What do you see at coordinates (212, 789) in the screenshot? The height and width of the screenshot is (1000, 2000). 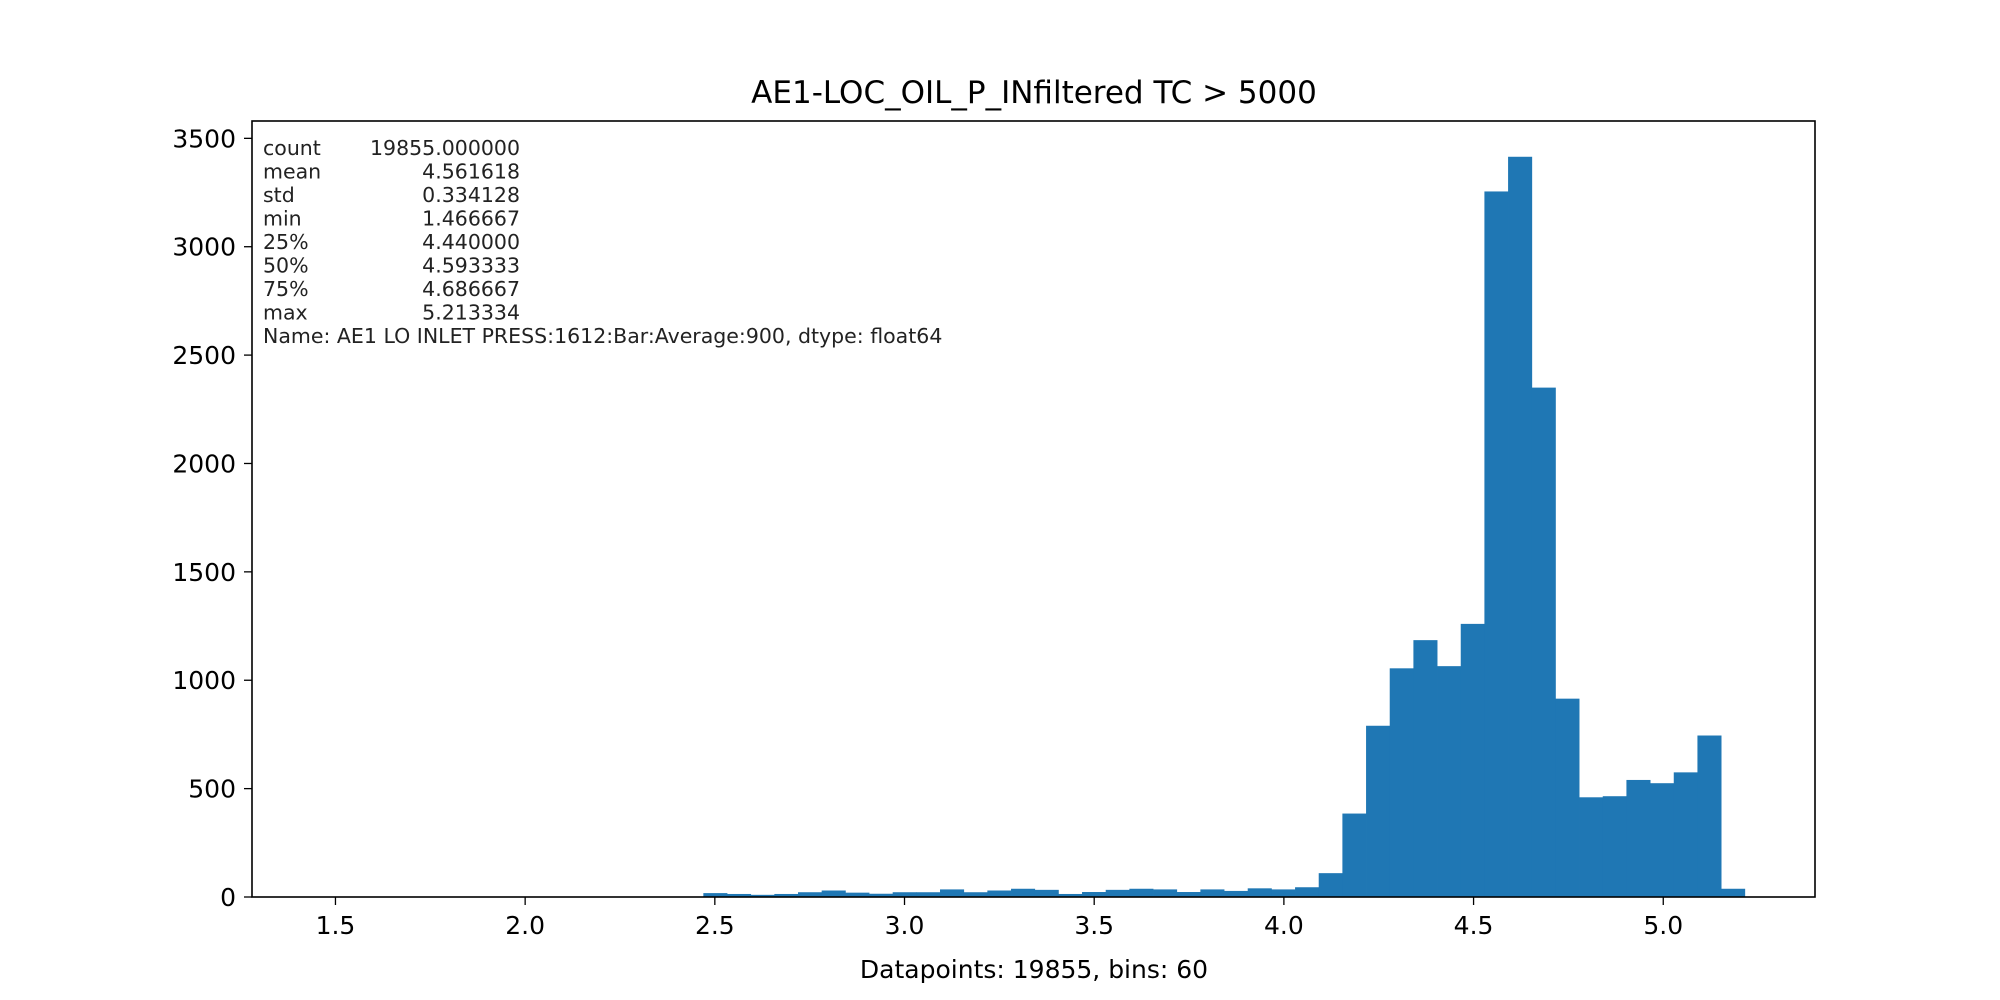 I see `y-tick-label: 500` at bounding box center [212, 789].